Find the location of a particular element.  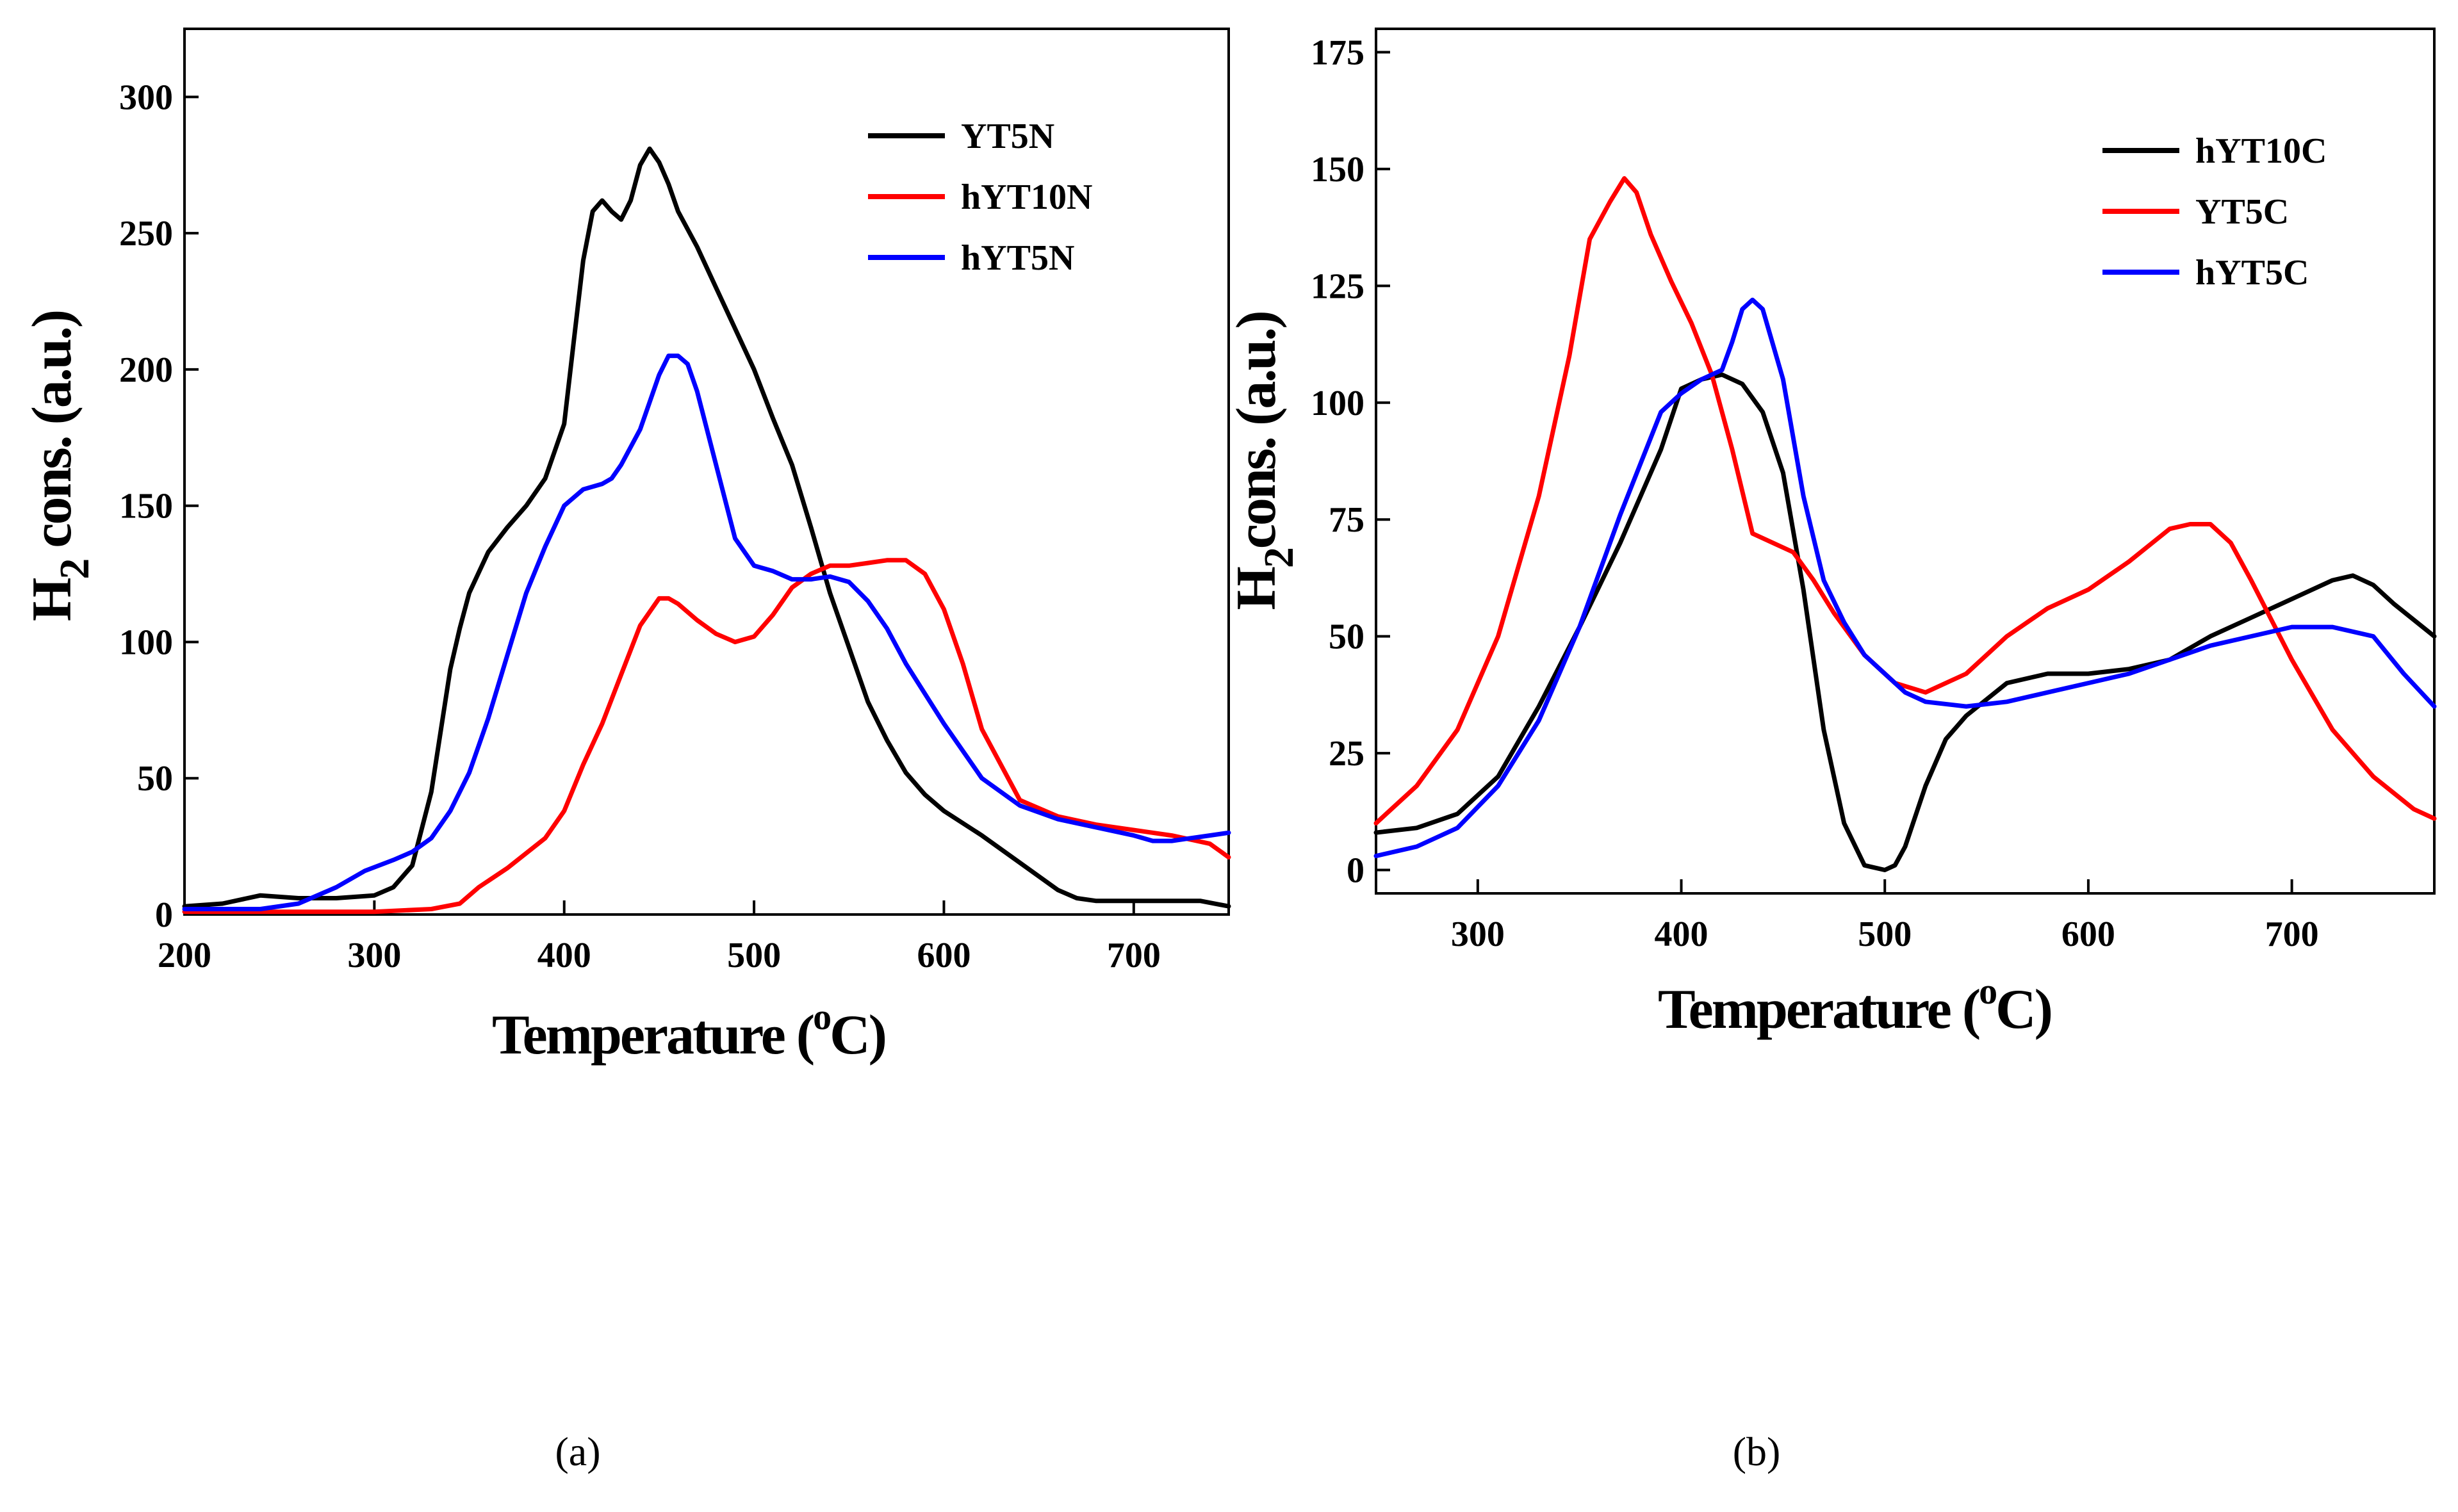

y-tick-label: 175 is located at coordinates (1337, 53).